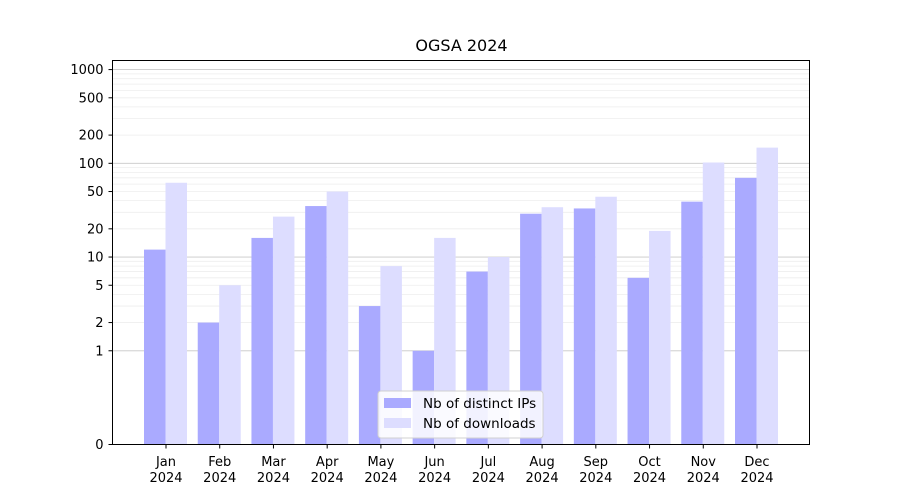 This screenshot has height=500, width=900. What do you see at coordinates (479, 404) in the screenshot?
I see `legend-label: Nb of distinct IPs` at bounding box center [479, 404].